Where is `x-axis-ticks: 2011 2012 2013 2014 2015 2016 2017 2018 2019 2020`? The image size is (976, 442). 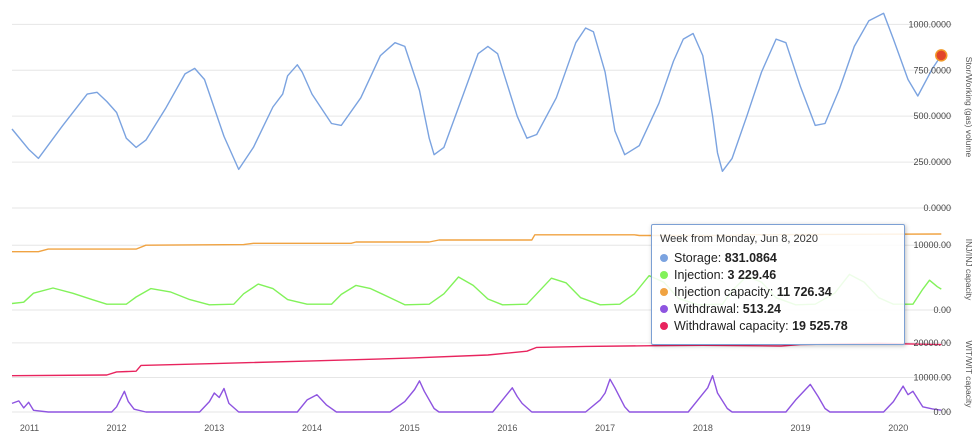
x-axis-ticks: 2011 2012 2013 2014 2015 2016 2017 2018 2019 2020 is located at coordinates (464, 428).